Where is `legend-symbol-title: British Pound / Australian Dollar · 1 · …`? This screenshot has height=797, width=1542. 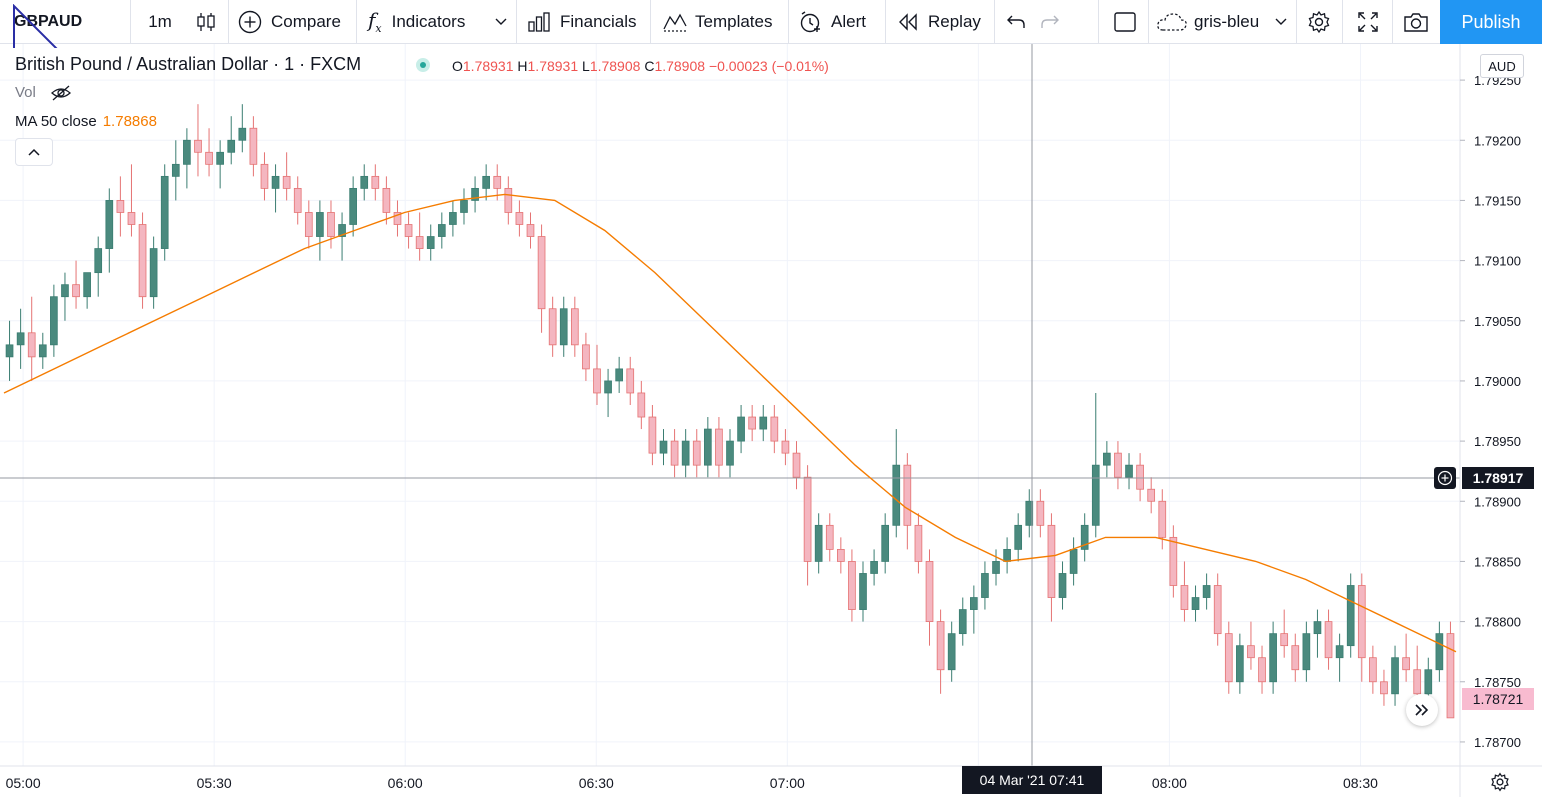 legend-symbol-title: British Pound / Australian Dollar · 1 · … is located at coordinates (188, 64).